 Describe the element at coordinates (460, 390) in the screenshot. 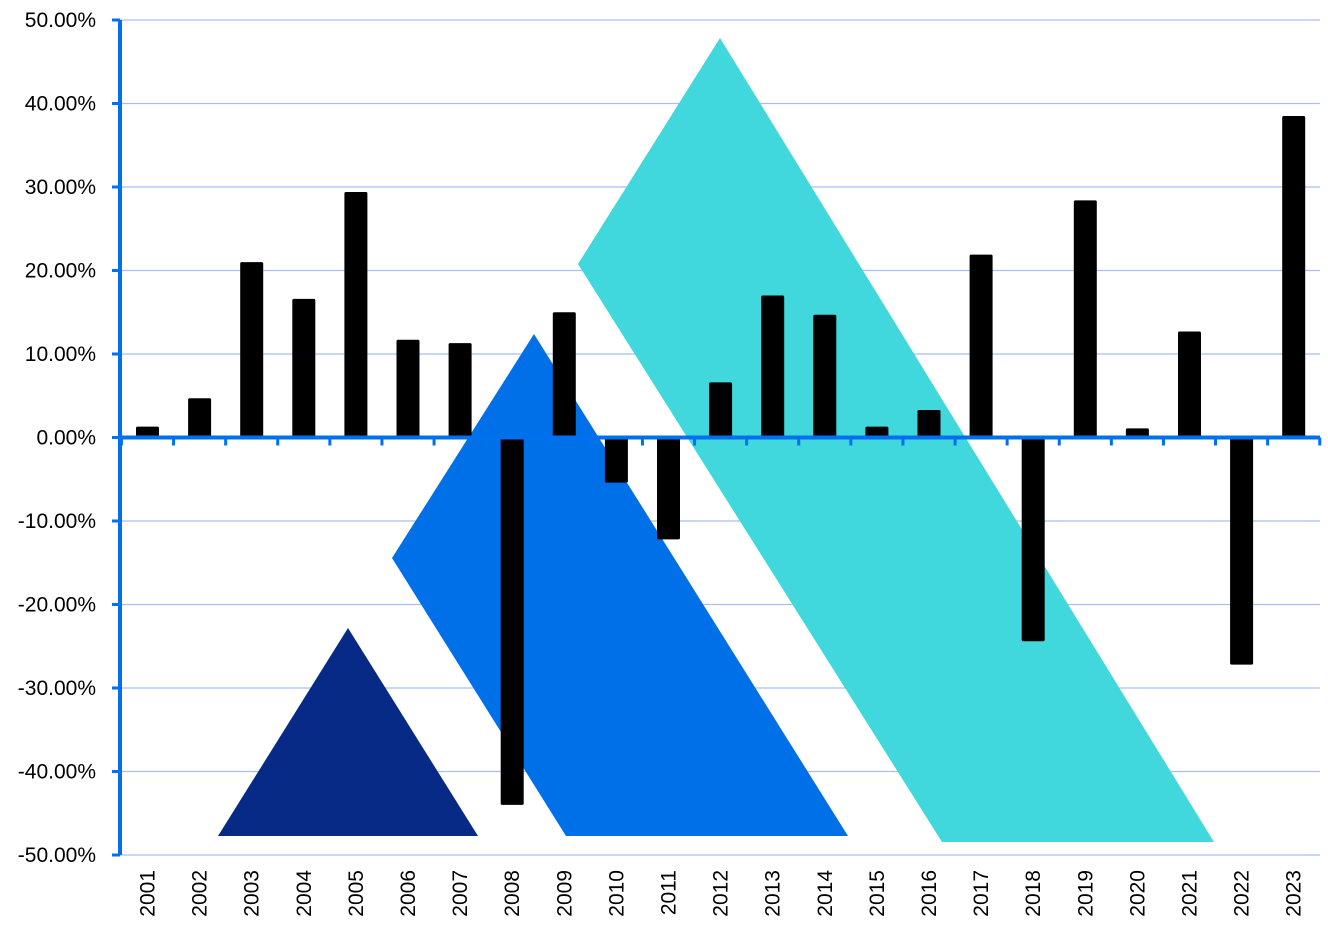

I see `bar-2007` at that location.